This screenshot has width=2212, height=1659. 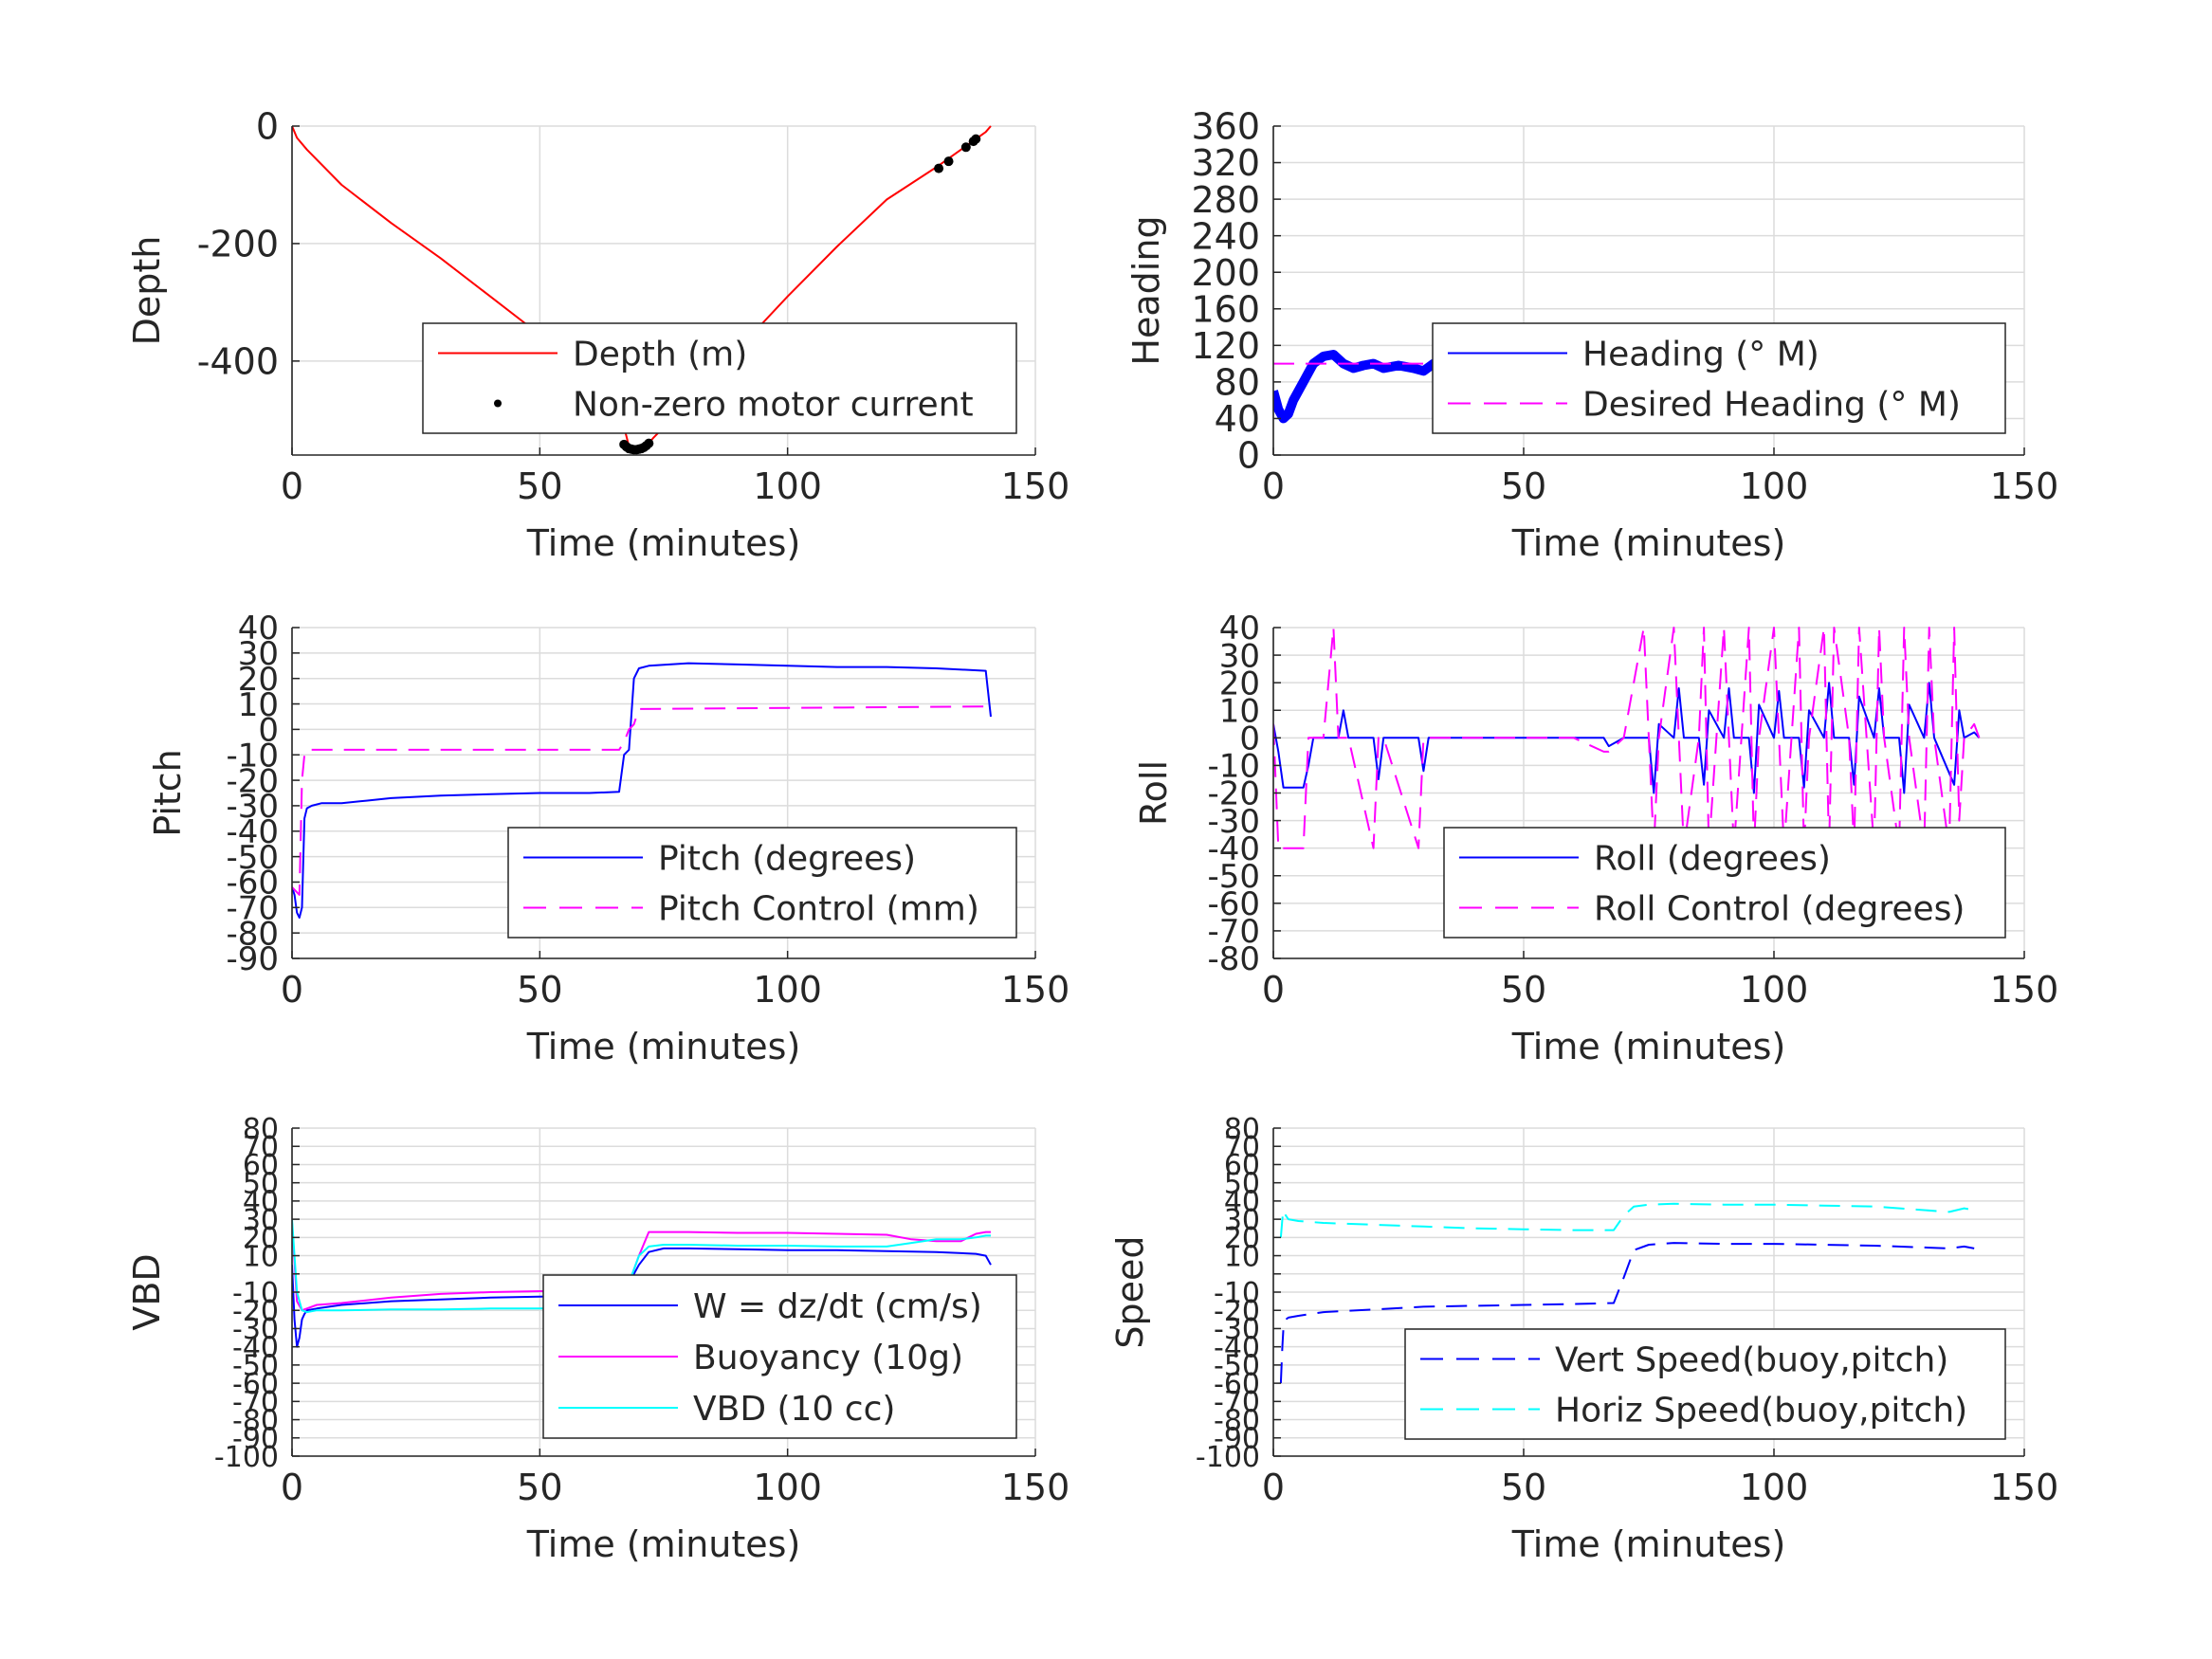 I want to click on legend-entry: Roll (degrees), so click(x=1712, y=858).